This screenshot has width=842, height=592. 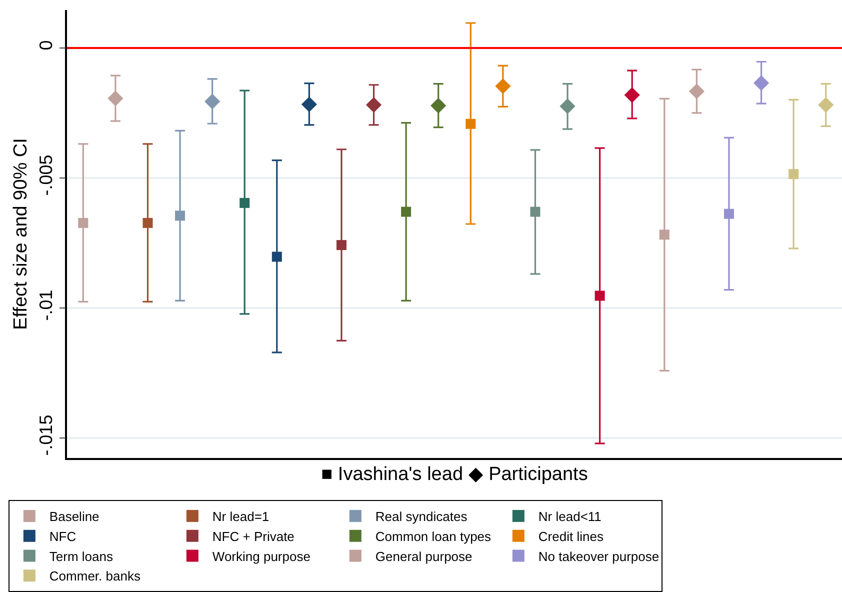 What do you see at coordinates (421, 516) in the screenshot?
I see `legend-label: Real syndicates` at bounding box center [421, 516].